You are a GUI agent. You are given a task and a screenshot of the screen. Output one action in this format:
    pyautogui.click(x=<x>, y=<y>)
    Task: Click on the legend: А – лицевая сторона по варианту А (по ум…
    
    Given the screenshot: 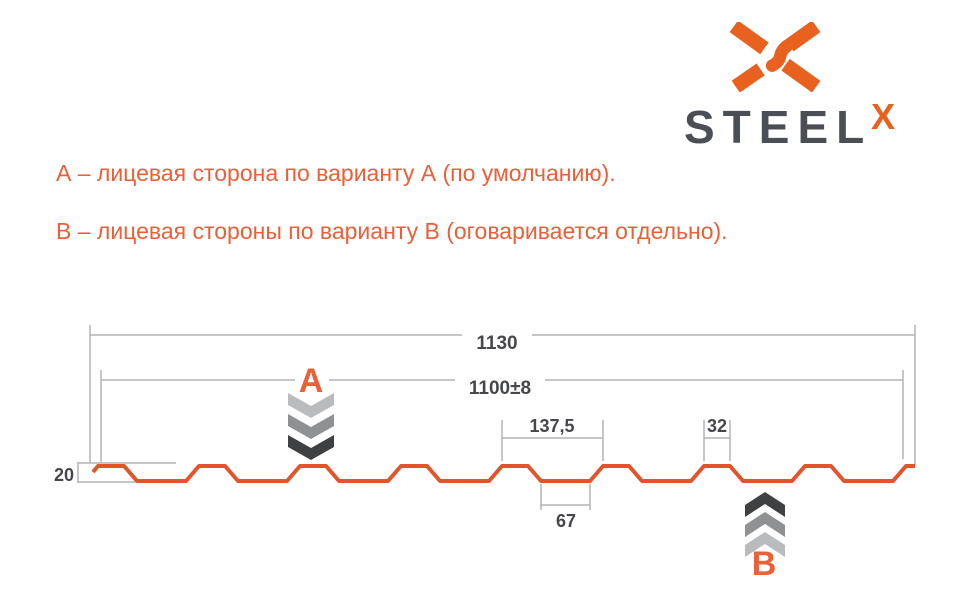 What is the action you would take?
    pyautogui.click(x=392, y=217)
    